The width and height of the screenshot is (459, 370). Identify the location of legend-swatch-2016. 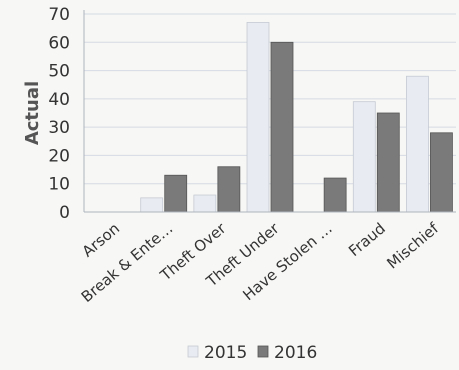
(263, 351).